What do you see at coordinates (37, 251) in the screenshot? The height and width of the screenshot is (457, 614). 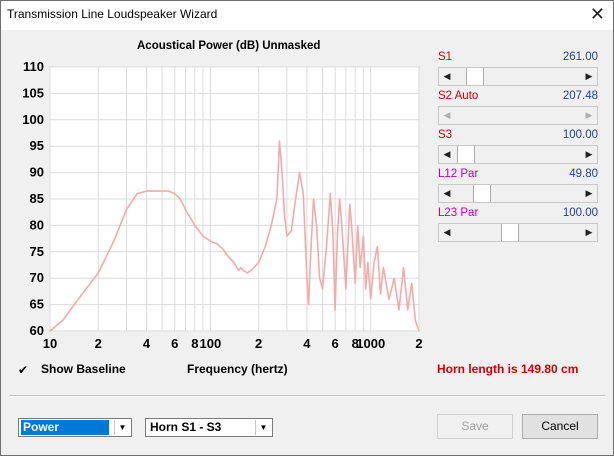 I see `y-tick-label: 75` at bounding box center [37, 251].